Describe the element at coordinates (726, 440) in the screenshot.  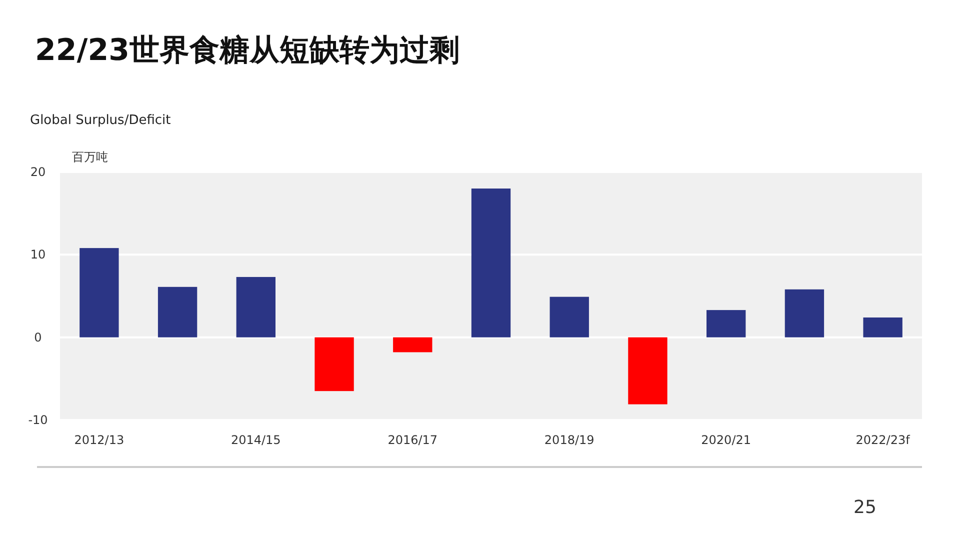
I see `x-tick-label: 2020/21` at that location.